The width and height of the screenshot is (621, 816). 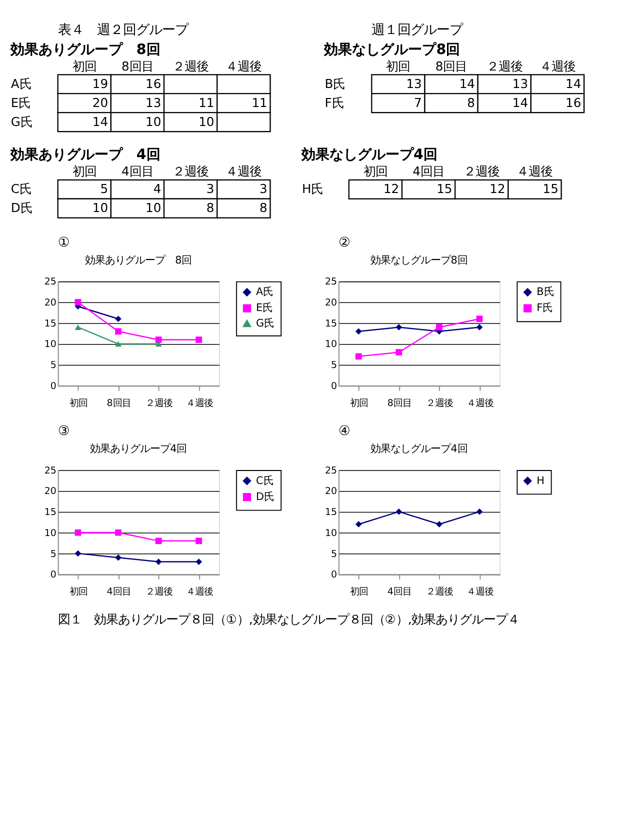 What do you see at coordinates (544, 308) in the screenshot?
I see `legend-label: F氏` at bounding box center [544, 308].